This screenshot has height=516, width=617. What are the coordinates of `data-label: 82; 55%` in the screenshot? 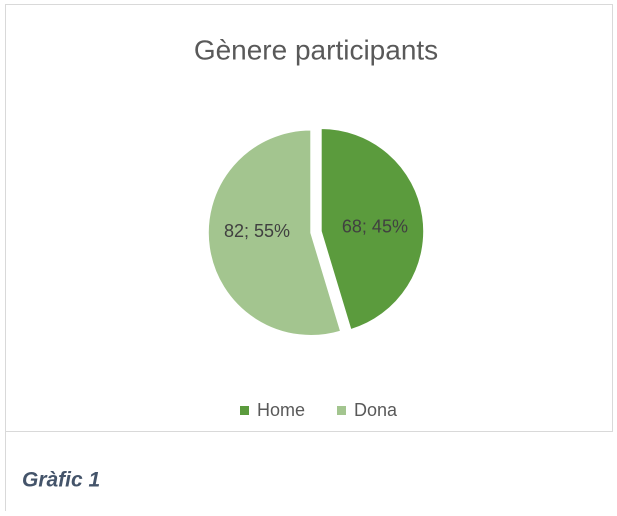 It's located at (257, 231).